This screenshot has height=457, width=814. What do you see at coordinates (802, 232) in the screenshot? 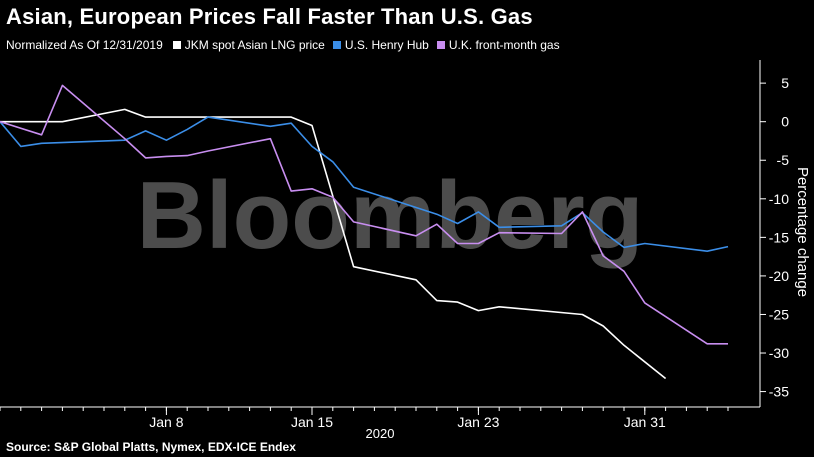
I see `y-axis-title: Percentage change` at bounding box center [802, 232].